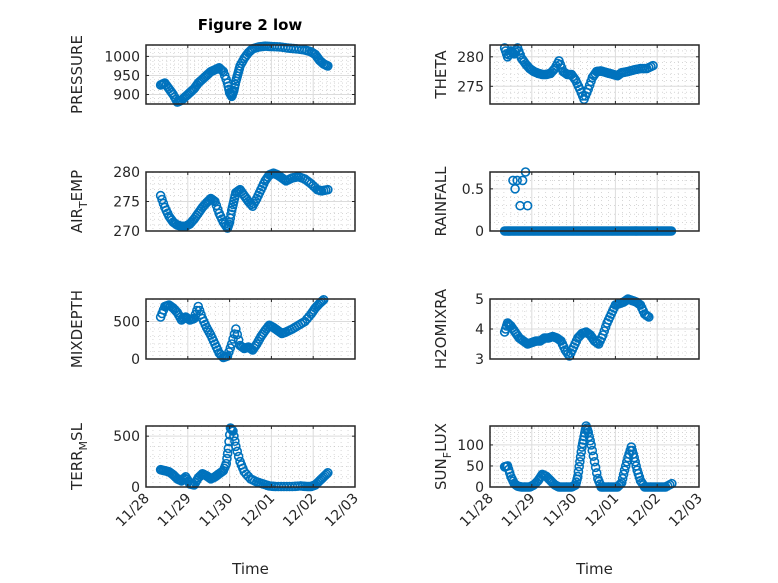  What do you see at coordinates (594, 201) in the screenshot?
I see `axes-background` at bounding box center [594, 201].